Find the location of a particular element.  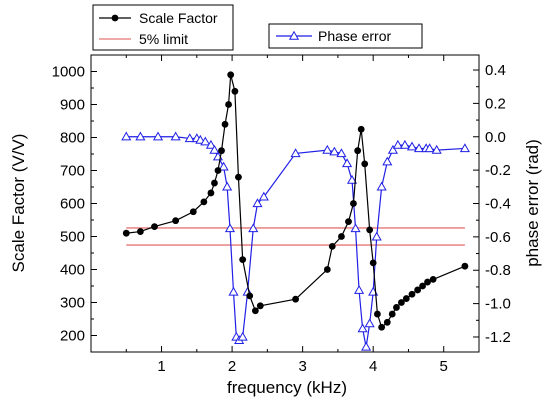

y-left-tick-label: 400 is located at coordinates (72, 270).